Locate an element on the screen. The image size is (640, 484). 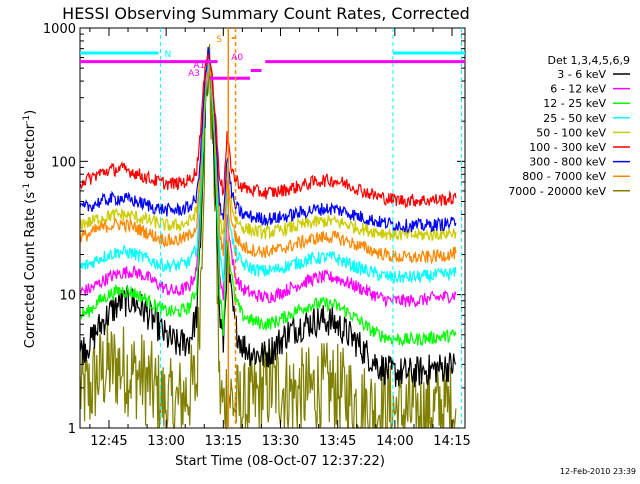
legend-label: 25 - 50 keV is located at coordinates (574, 118).